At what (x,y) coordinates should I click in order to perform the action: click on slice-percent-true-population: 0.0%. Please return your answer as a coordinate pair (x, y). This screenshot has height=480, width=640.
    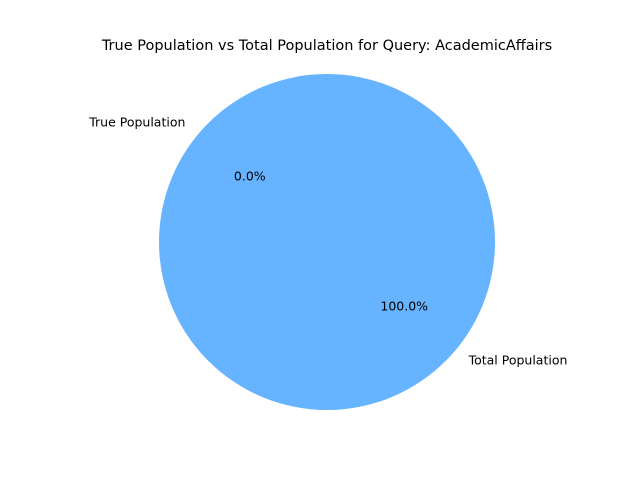
    Looking at the image, I should click on (250, 176).